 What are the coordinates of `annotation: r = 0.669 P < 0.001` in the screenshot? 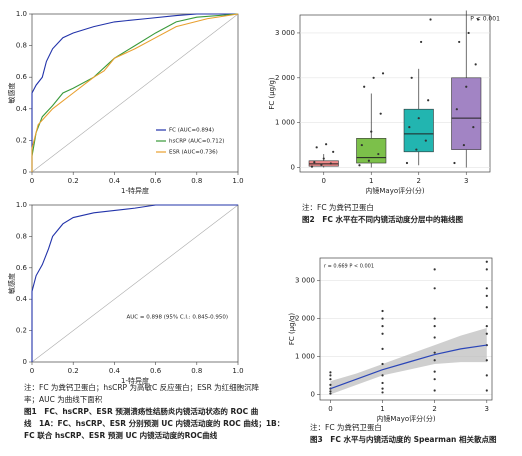 It's located at (349, 267).